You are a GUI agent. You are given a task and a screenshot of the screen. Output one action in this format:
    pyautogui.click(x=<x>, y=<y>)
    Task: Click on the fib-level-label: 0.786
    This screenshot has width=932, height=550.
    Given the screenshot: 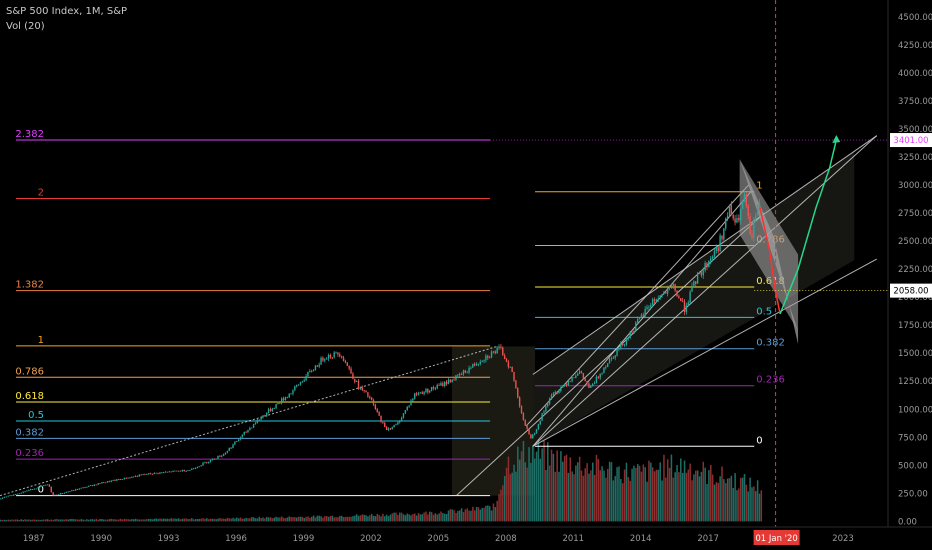 What is the action you would take?
    pyautogui.click(x=29, y=371)
    